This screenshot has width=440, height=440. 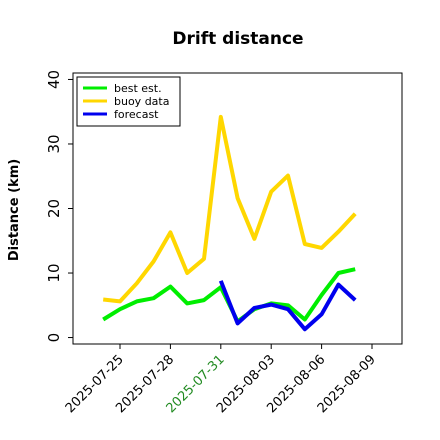 I want to click on y-axis-label: Distance (km), so click(x=14, y=210).